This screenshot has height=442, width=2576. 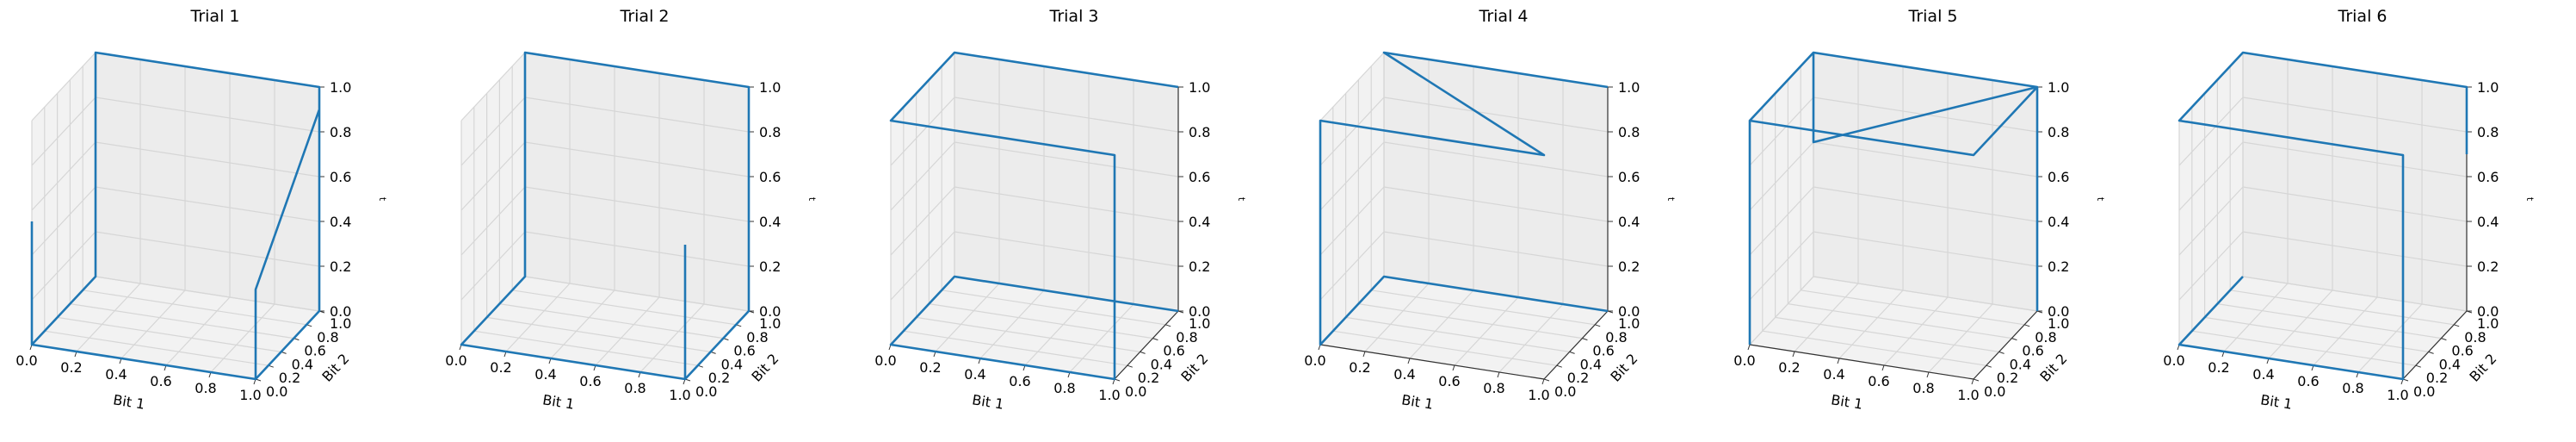 What do you see at coordinates (885, 360) in the screenshot?
I see `p3-x-tick-label-0: 0.0` at bounding box center [885, 360].